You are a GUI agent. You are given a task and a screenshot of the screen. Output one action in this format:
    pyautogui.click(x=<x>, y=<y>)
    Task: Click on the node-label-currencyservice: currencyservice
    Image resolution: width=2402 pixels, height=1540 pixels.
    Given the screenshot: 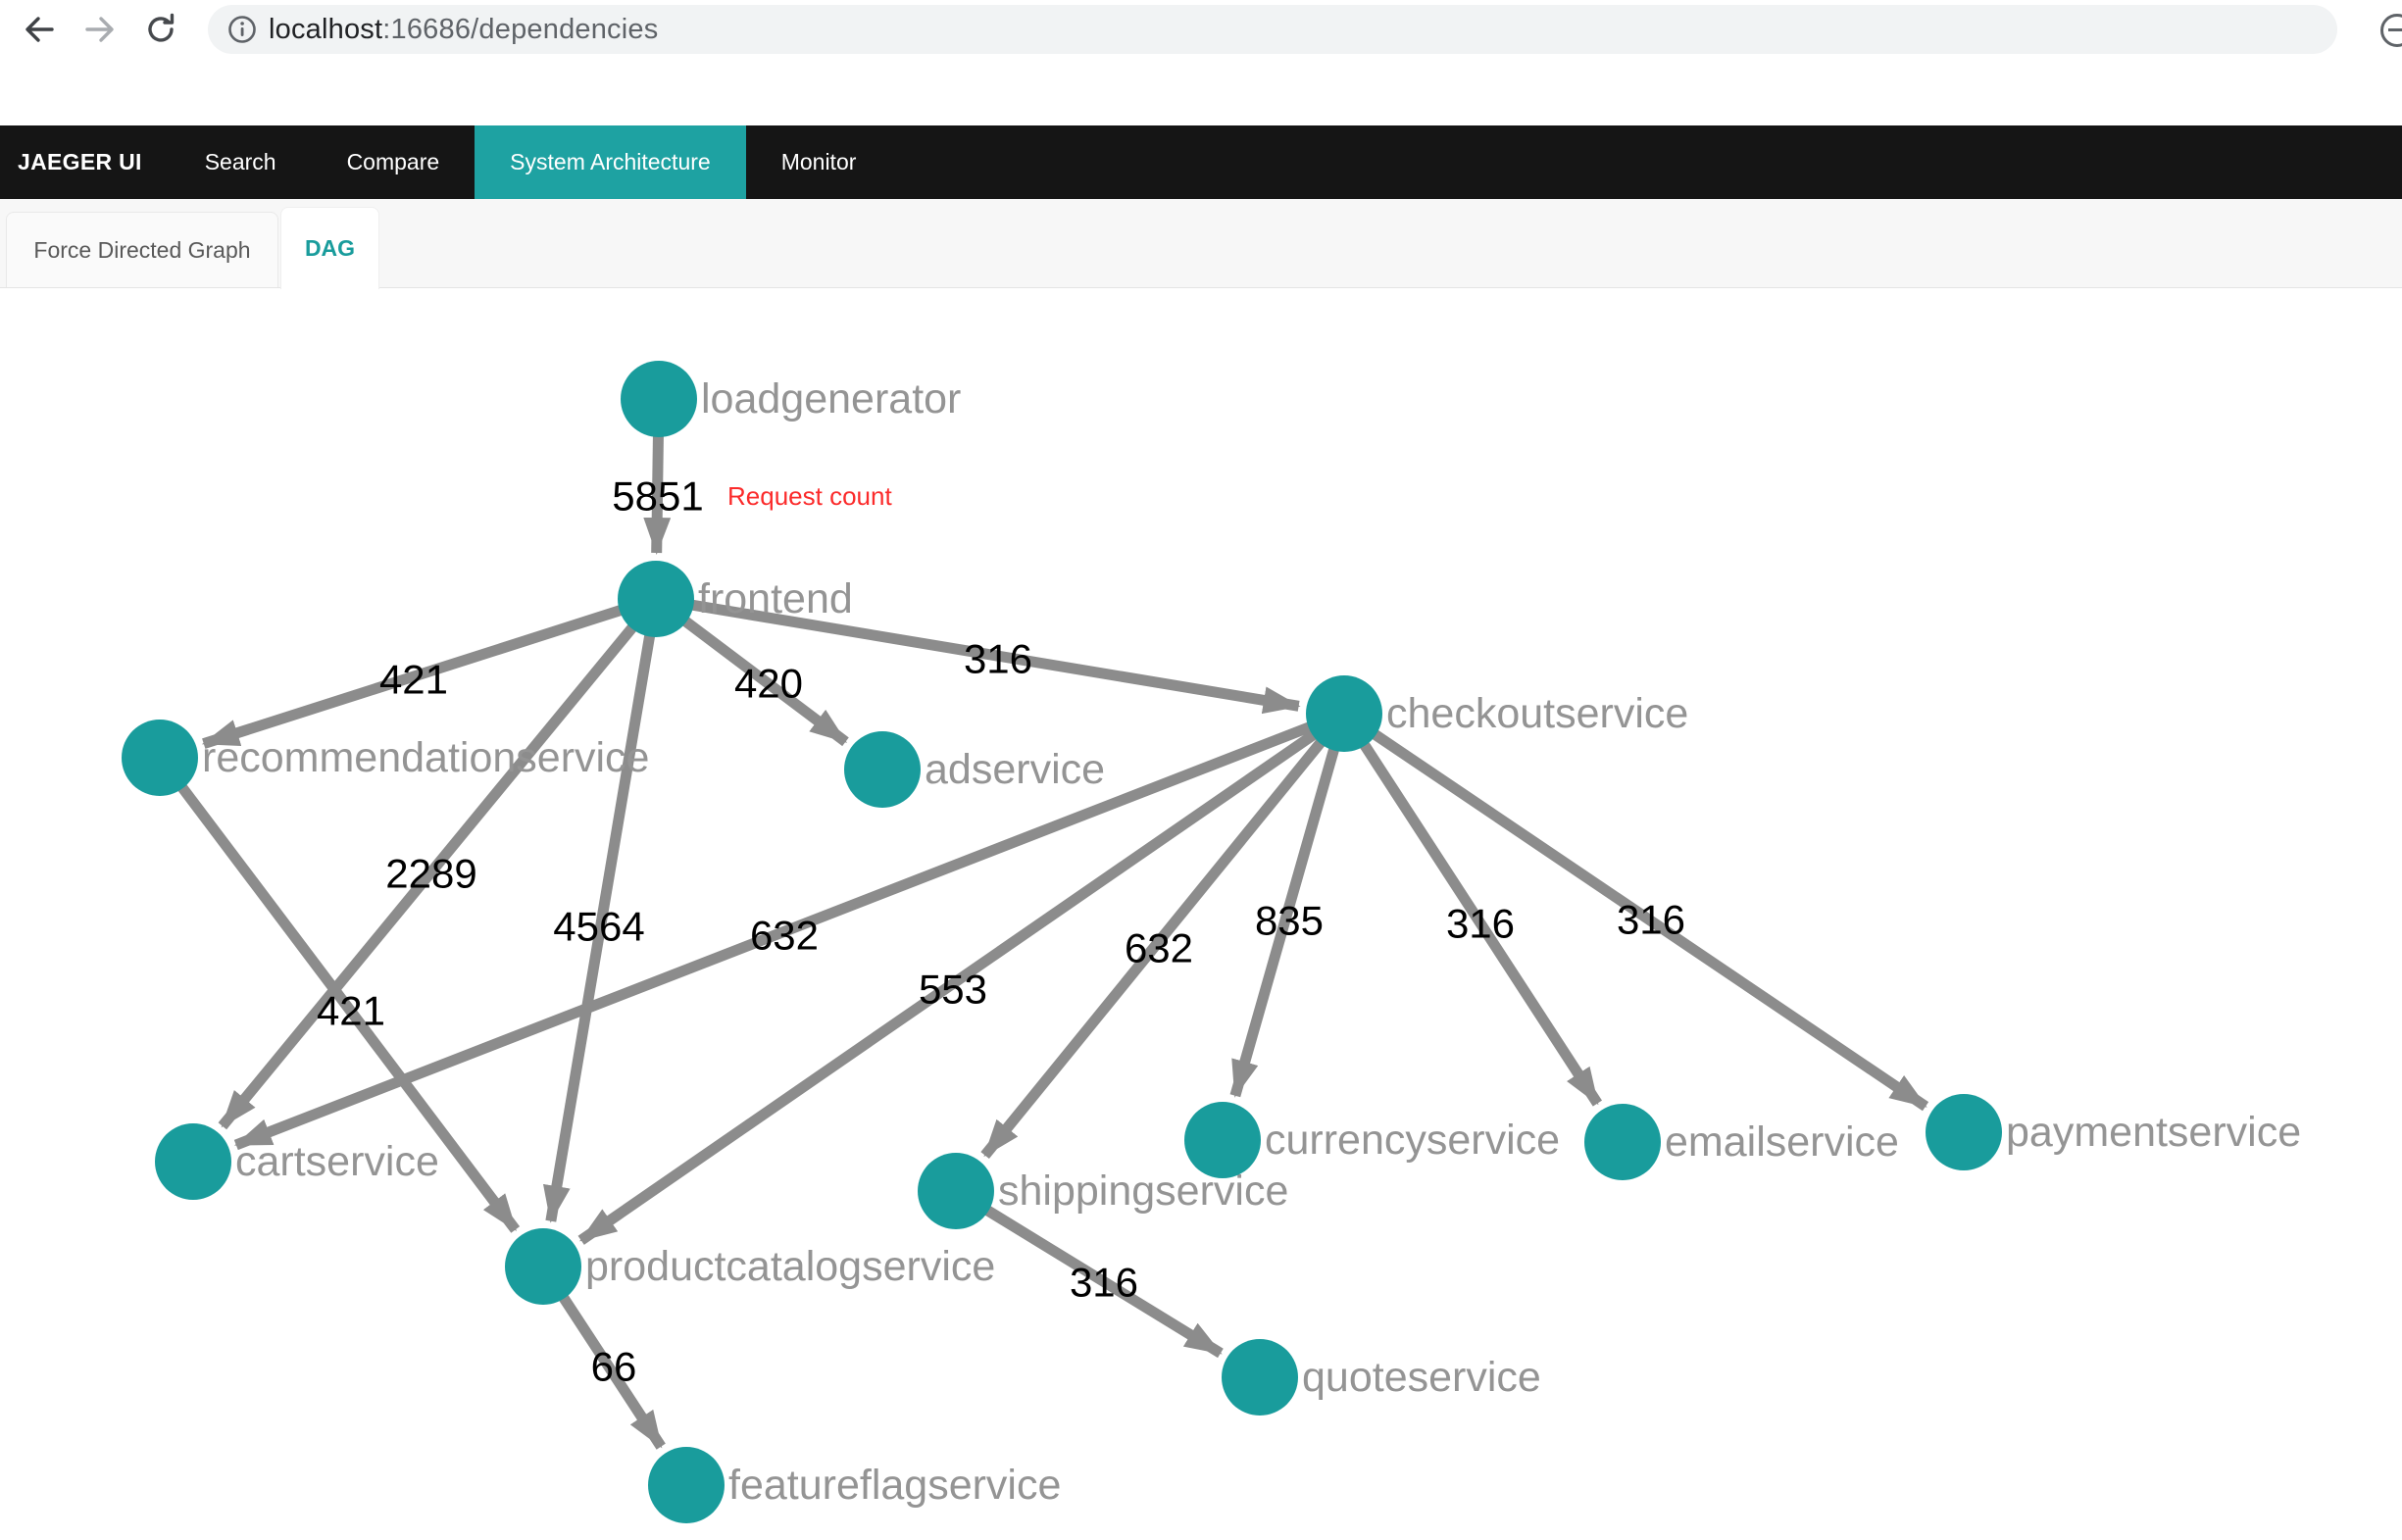 What is the action you would take?
    pyautogui.click(x=1412, y=1140)
    